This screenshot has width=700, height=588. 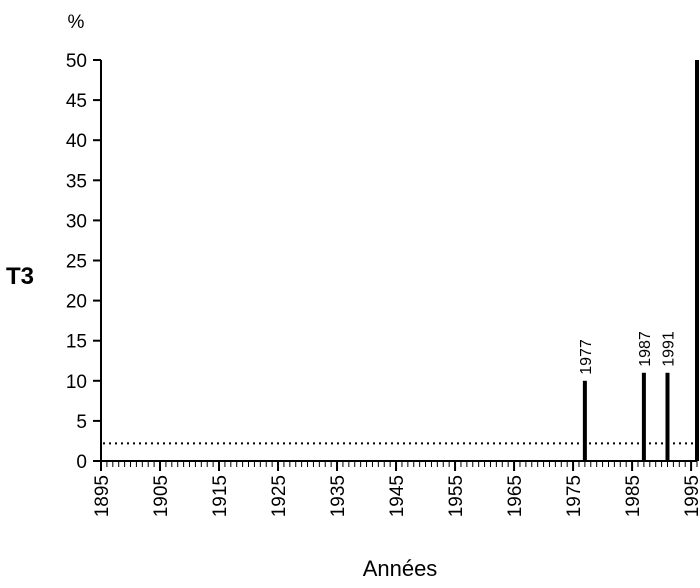 What do you see at coordinates (645, 349) in the screenshot?
I see `bar-label: 1987` at bounding box center [645, 349].